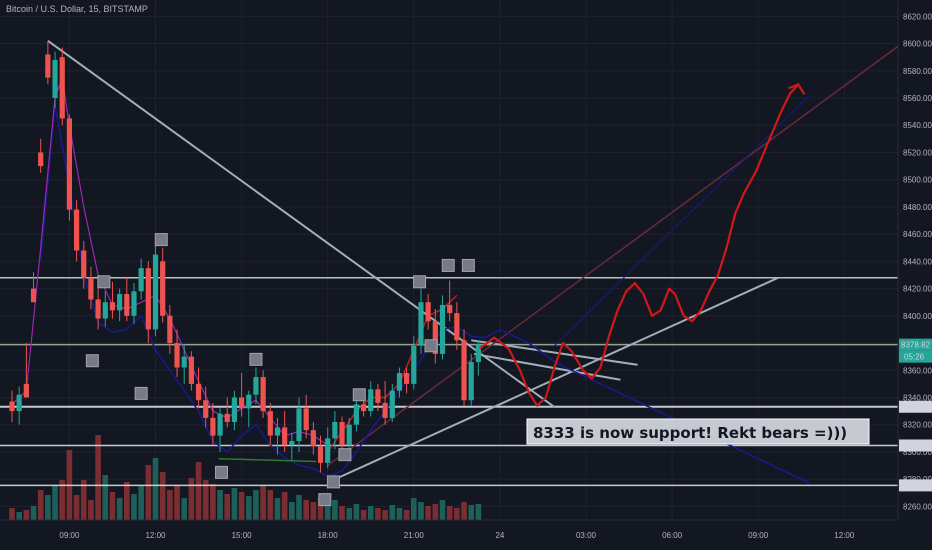 The width and height of the screenshot is (932, 550). What do you see at coordinates (915, 485) in the screenshot?
I see `level-price-label: 8275.43` at bounding box center [915, 485].